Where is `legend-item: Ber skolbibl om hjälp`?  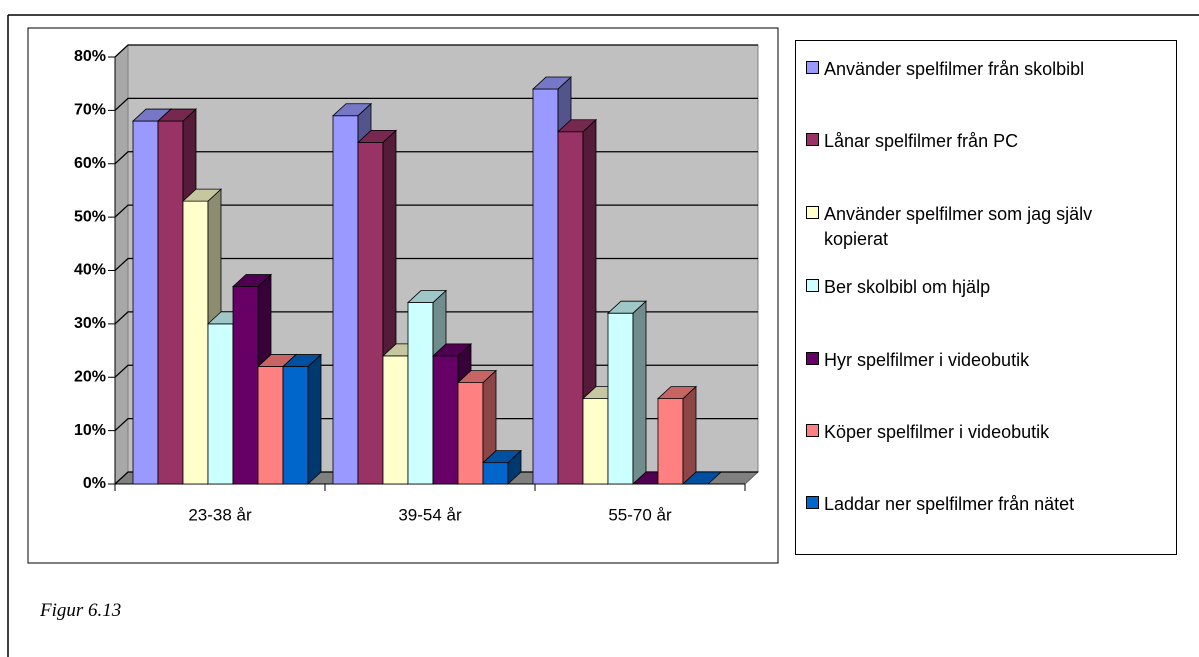
legend-item: Ber skolbibl om hjälp is located at coordinates (983, 287).